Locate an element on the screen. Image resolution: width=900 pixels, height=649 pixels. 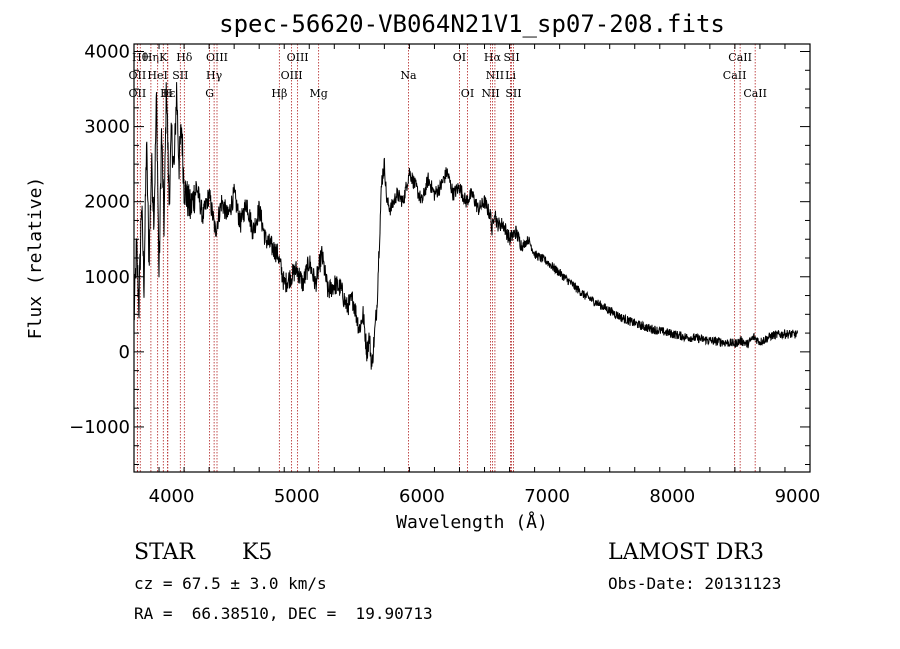
spectral-line-label: H is located at coordinates (168, 93).